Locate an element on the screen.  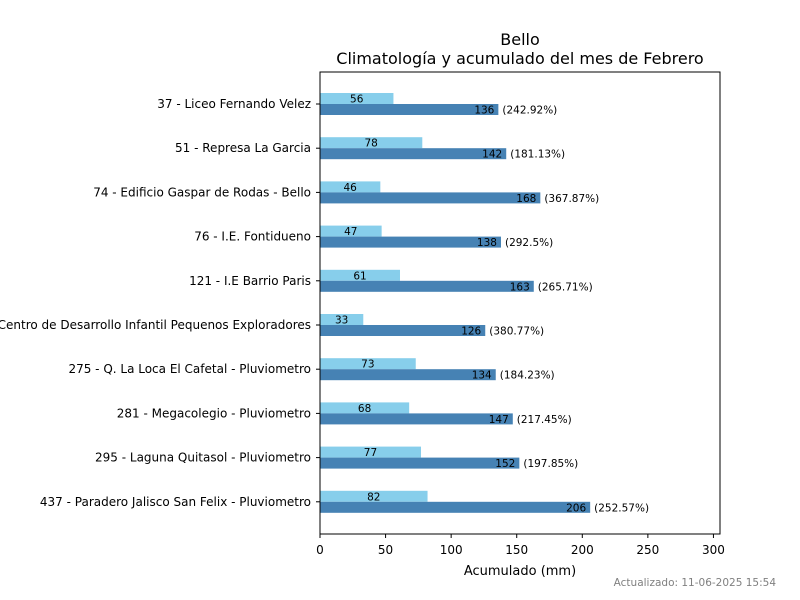
climatology-value-label: 47 is located at coordinates (350, 232).